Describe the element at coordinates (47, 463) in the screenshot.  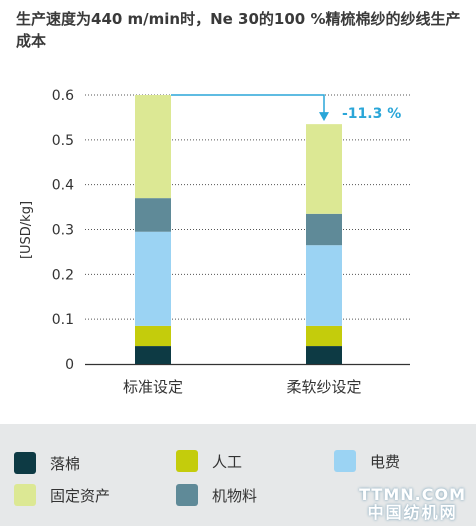
I see `legend-item-luomian: 落棉` at that location.